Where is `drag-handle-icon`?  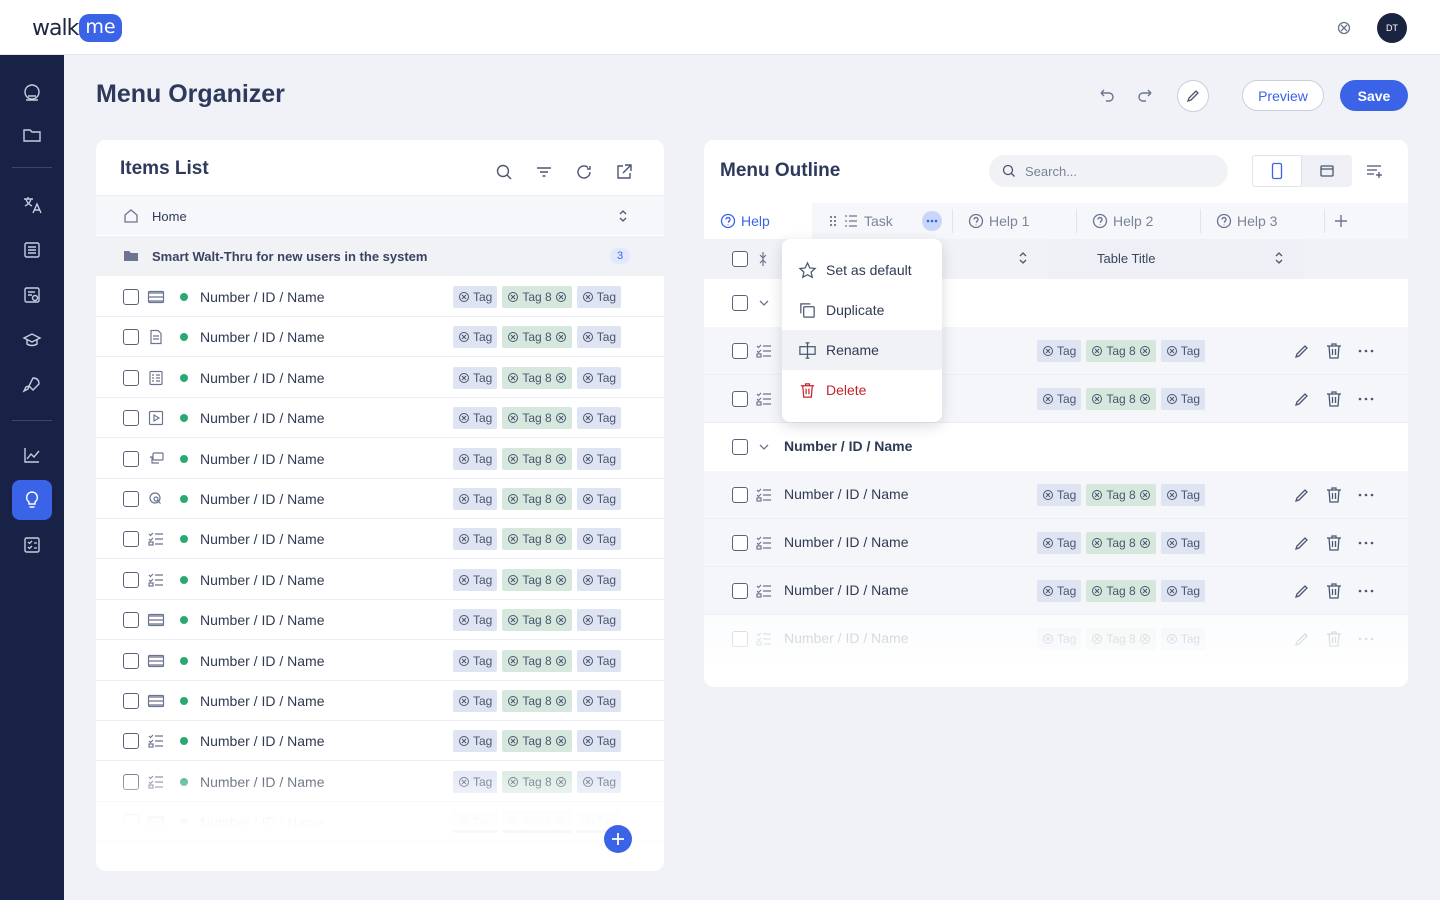 drag-handle-icon is located at coordinates (833, 221).